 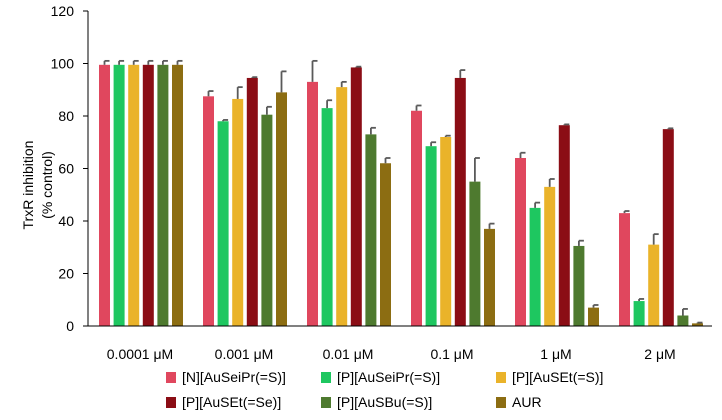 I want to click on legend-item: [P][AuSEt(=S)], so click(x=549, y=377).